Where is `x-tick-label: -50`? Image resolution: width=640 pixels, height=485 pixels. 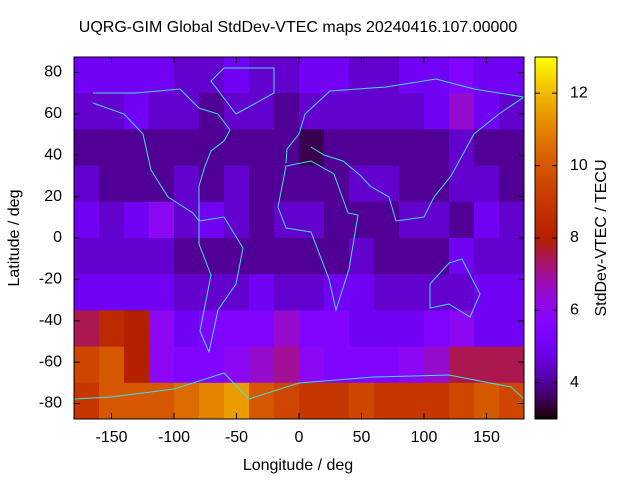
x-tick-label: -50 is located at coordinates (236, 437).